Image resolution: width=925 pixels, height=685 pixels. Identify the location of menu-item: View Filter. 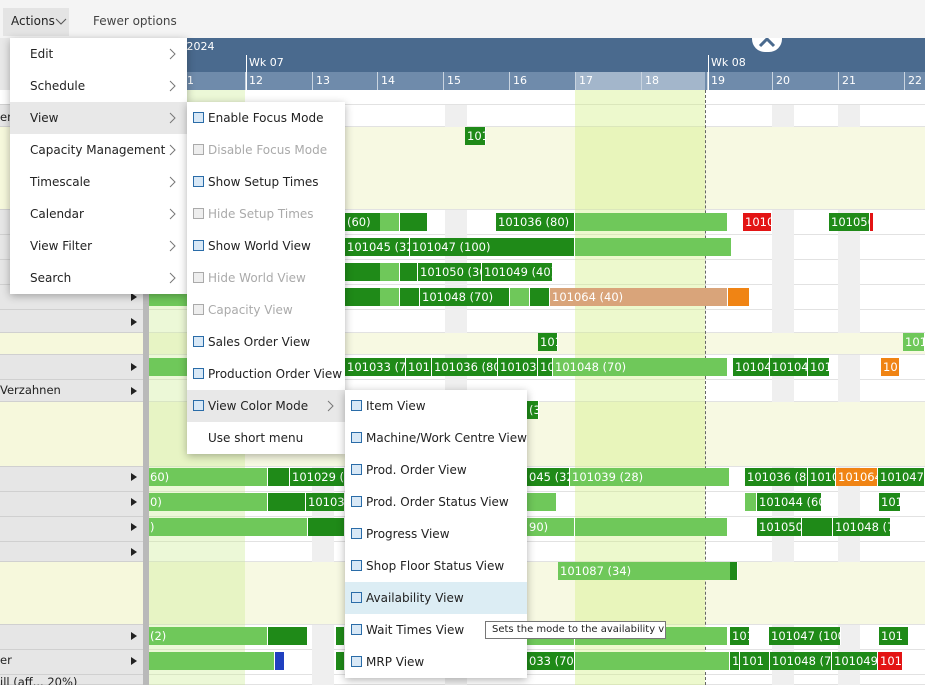
(98, 246).